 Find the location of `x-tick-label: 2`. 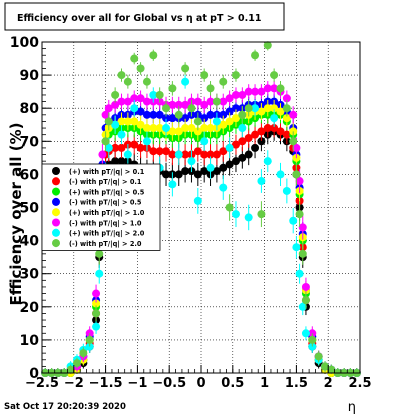

x-tick-label: 2 is located at coordinates (328, 383).